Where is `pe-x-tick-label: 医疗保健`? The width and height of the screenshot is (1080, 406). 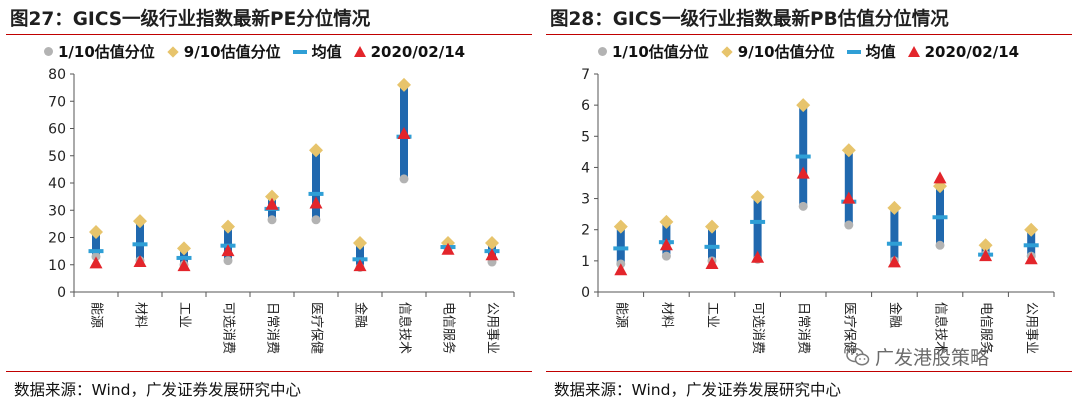 pe-x-tick-label: 医疗保健 is located at coordinates (316, 328).